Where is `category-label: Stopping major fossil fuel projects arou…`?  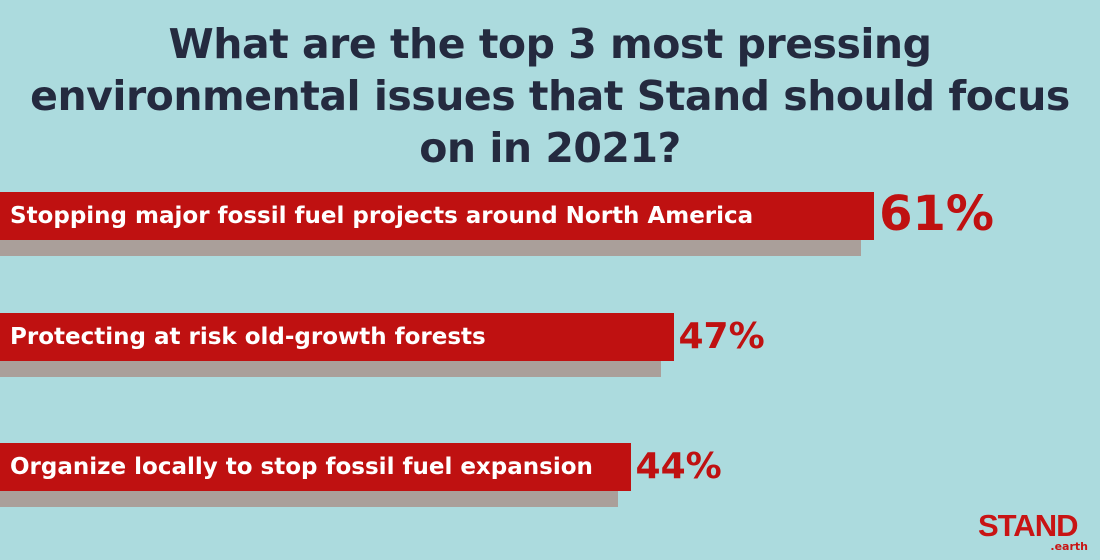
category-label: Stopping major fossil fuel projects arou… is located at coordinates (382, 216).